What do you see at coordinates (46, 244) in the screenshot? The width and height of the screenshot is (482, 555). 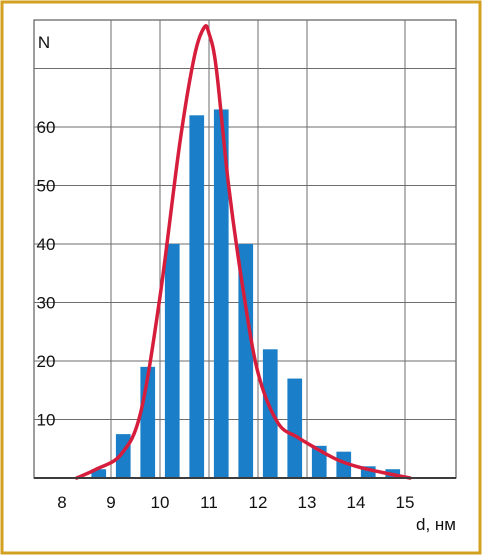 I see `y-tick-label: 40` at bounding box center [46, 244].